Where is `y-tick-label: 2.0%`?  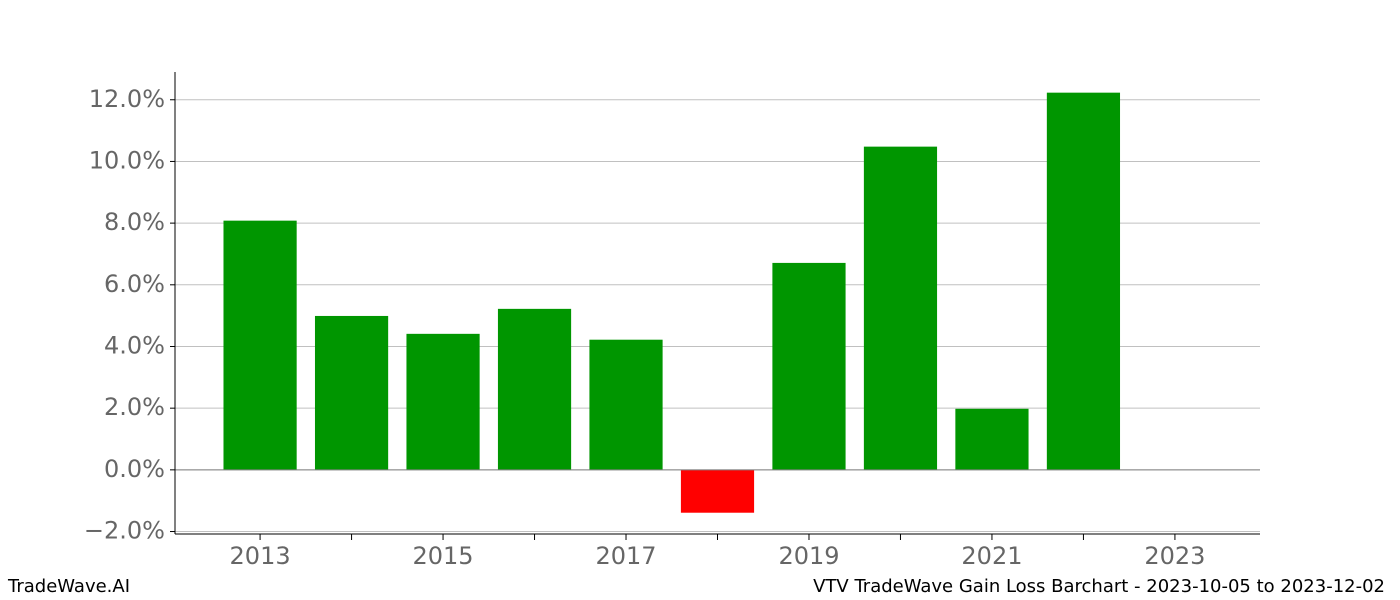 y-tick-label: 2.0% is located at coordinates (134, 407).